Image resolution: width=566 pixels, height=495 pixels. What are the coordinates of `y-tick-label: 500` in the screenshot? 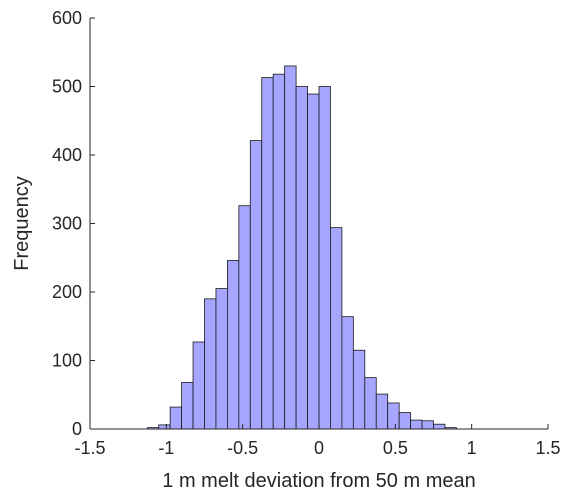 It's located at (67, 87).